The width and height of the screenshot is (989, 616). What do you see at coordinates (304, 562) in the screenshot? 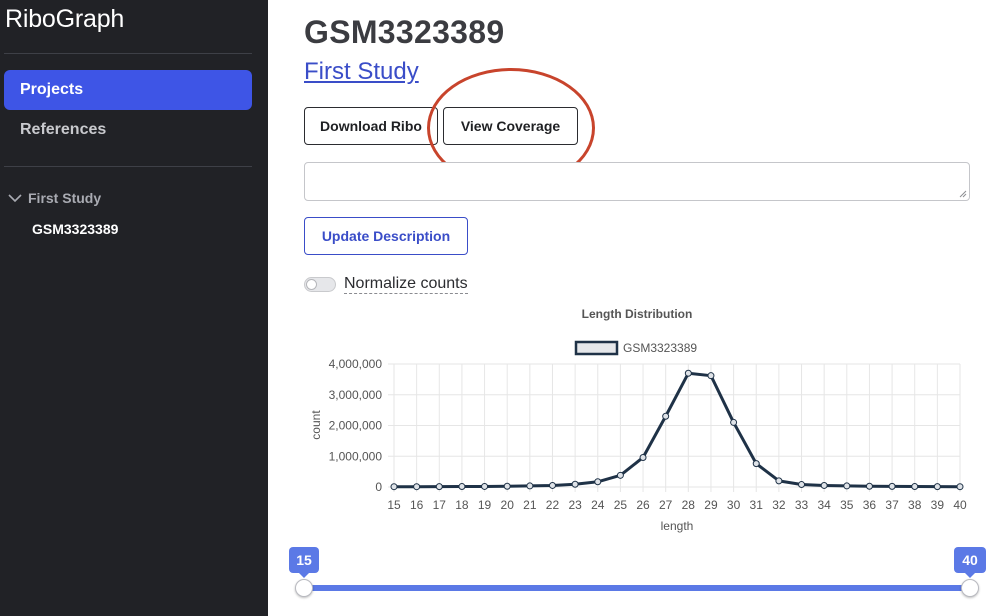
I see `slider-min-value: 15` at bounding box center [304, 562].